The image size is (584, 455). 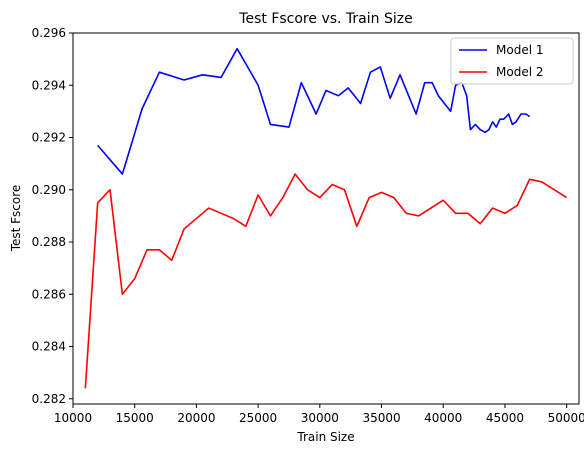 I want to click on x-tick-label: 10000, so click(x=73, y=418).